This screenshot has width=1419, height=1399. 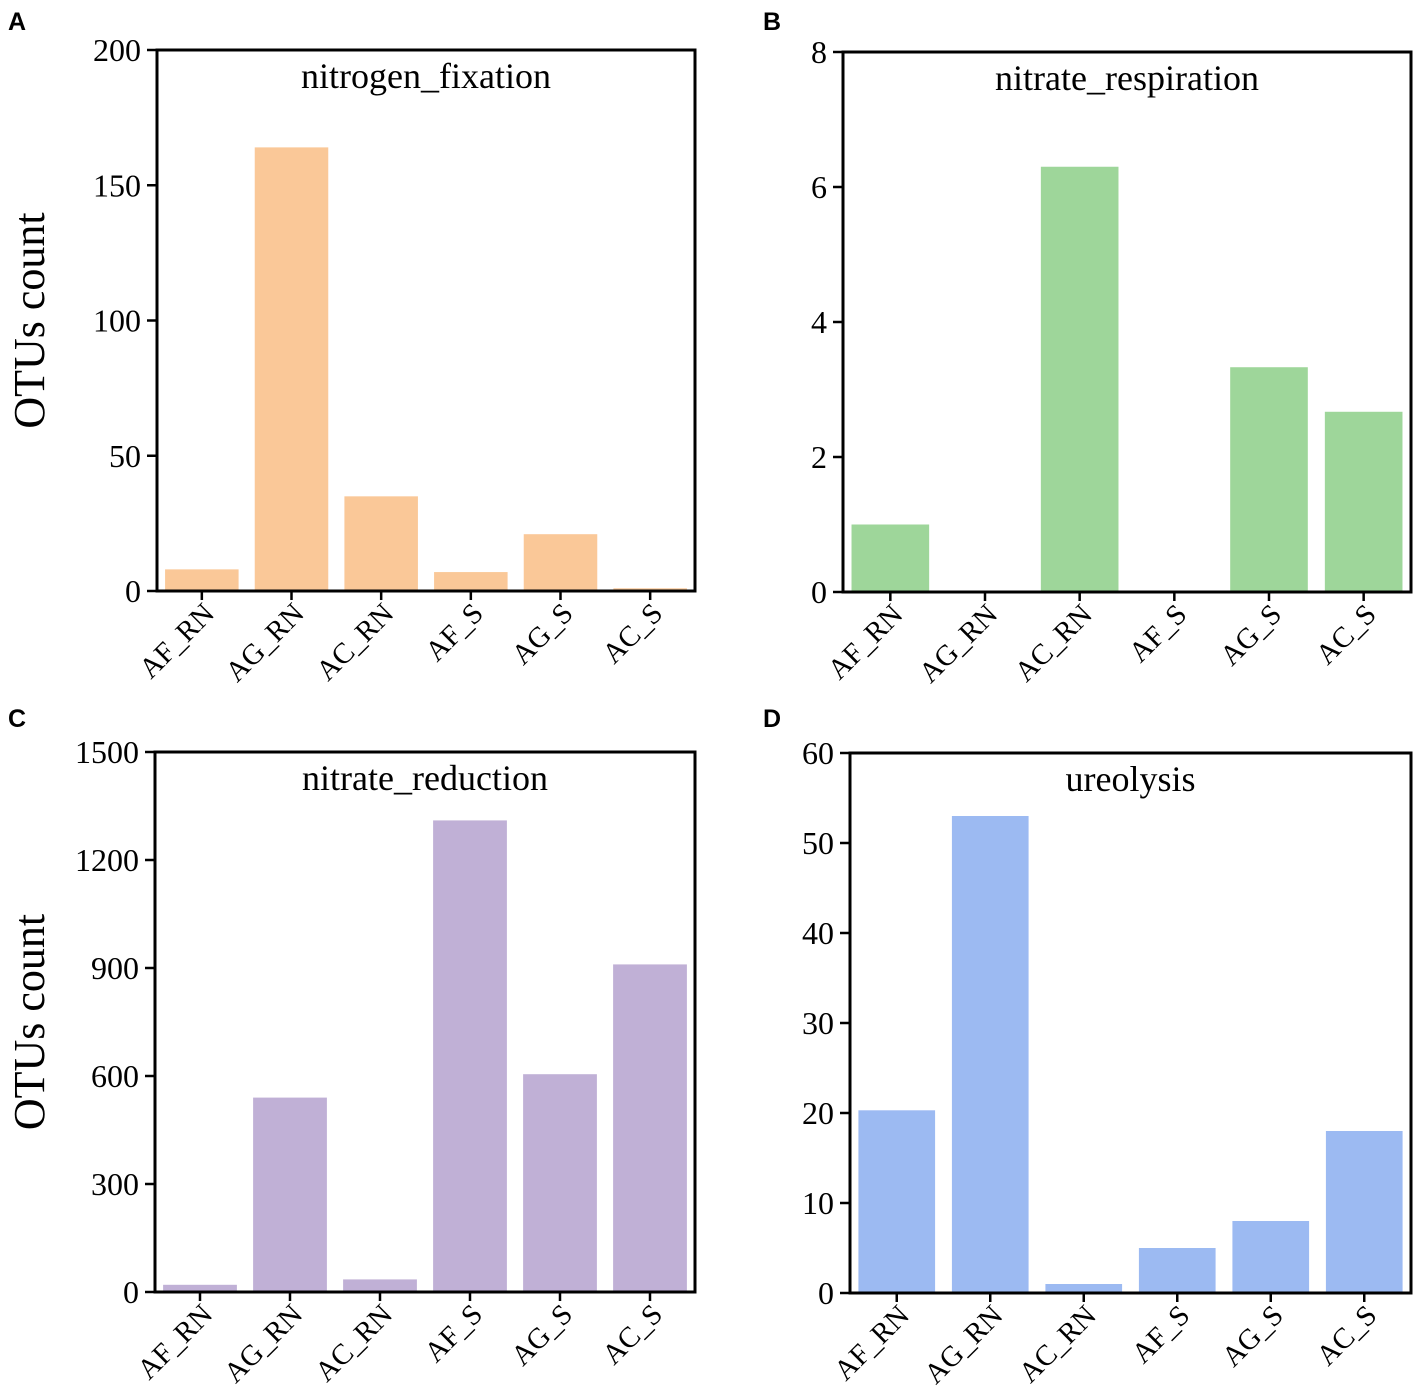 What do you see at coordinates (426, 76) in the screenshot?
I see `chart-title: nitrogen_fixation` at bounding box center [426, 76].